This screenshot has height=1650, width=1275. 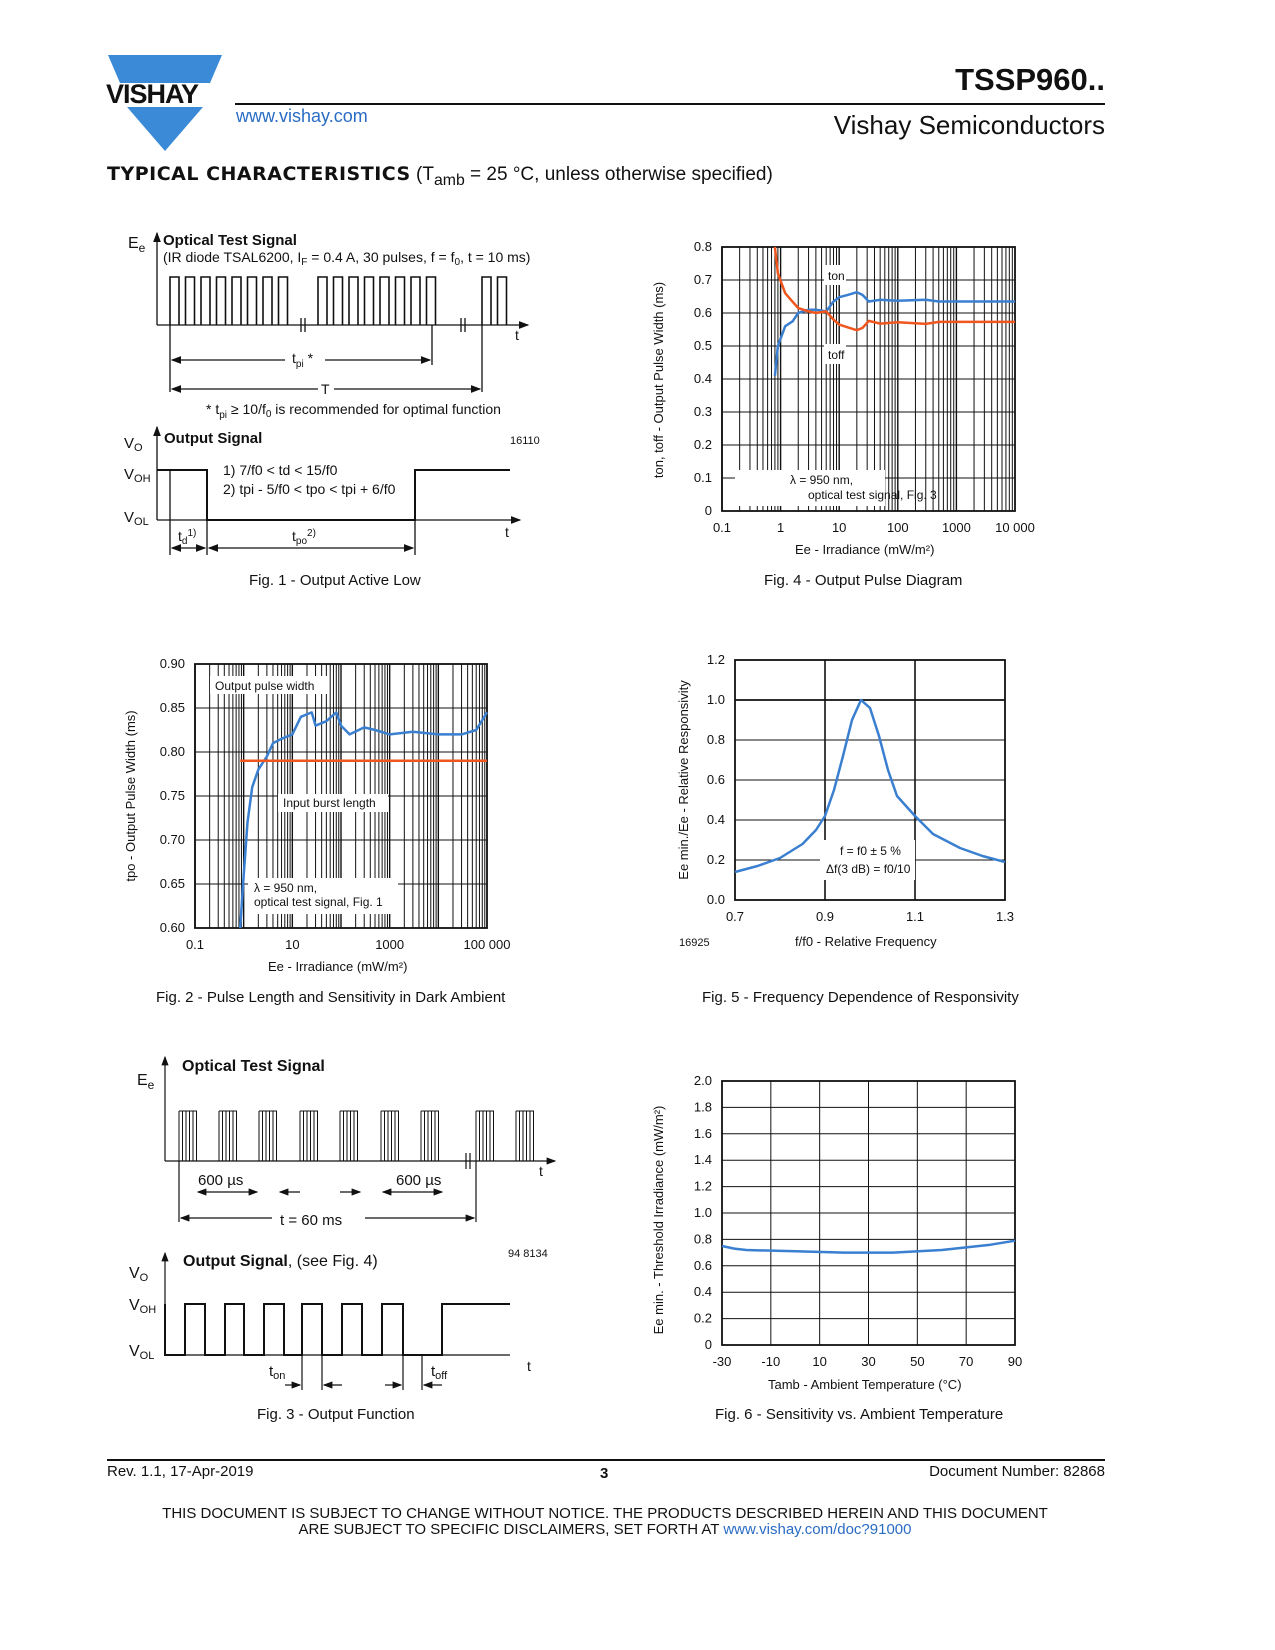 What do you see at coordinates (606, 1460) in the screenshot?
I see `footer-divider` at bounding box center [606, 1460].